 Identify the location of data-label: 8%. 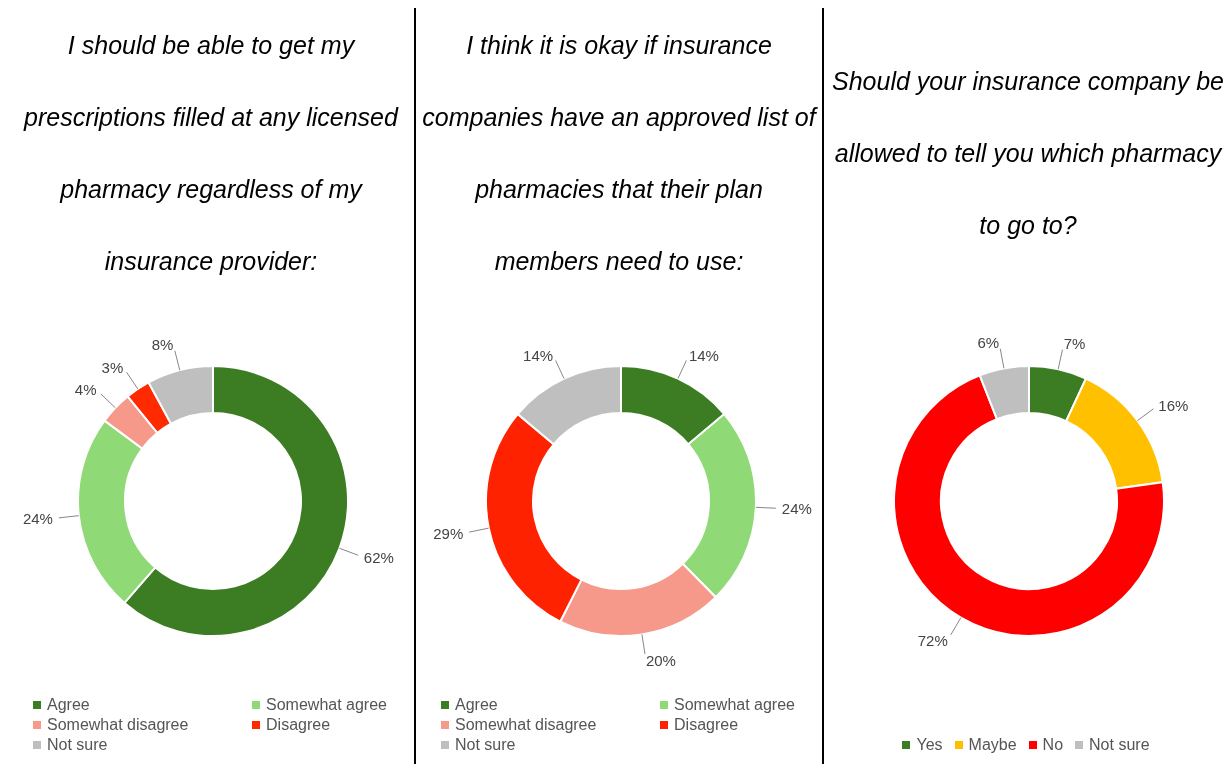
(162, 345).